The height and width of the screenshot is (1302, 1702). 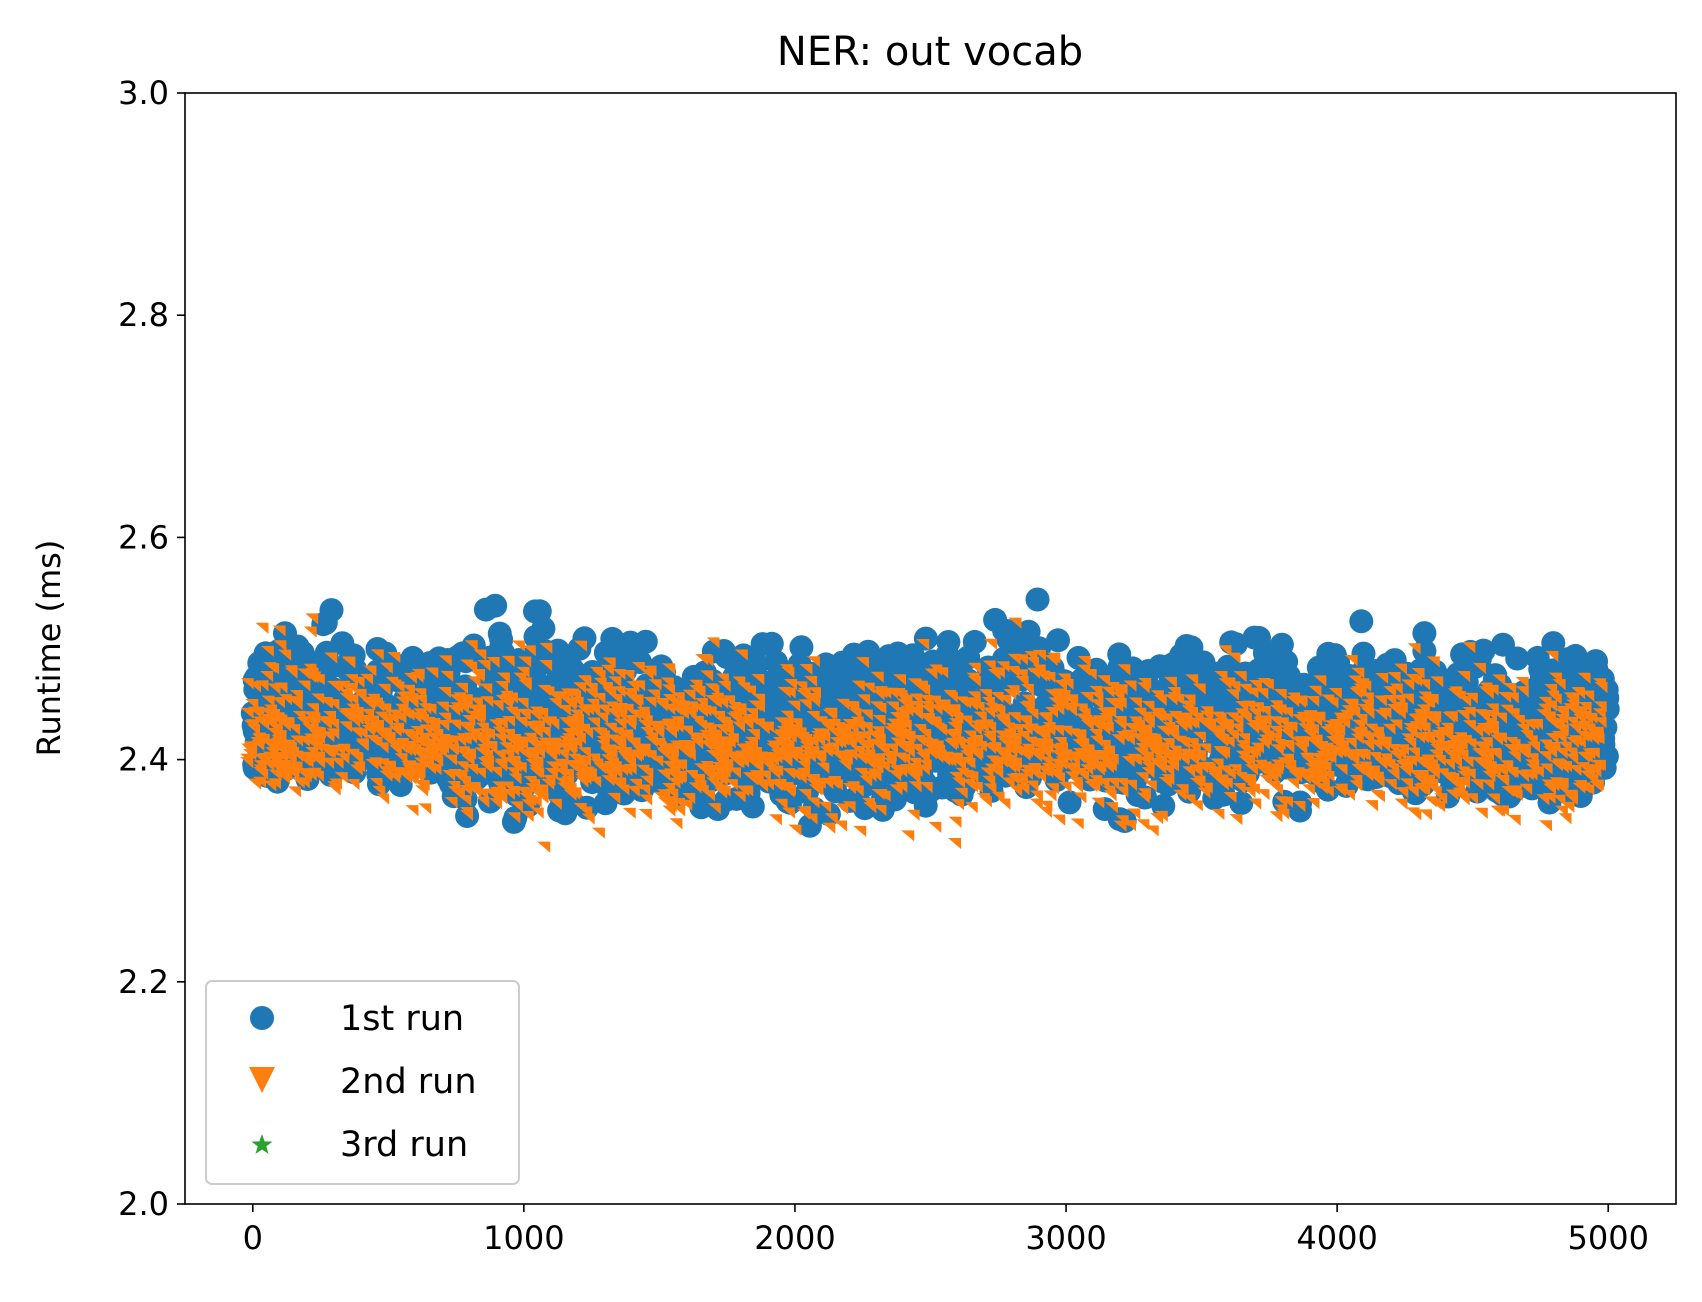 I want to click on x-axis: 0 1000 2000 3000 4000 5000, so click(x=946, y=1230).